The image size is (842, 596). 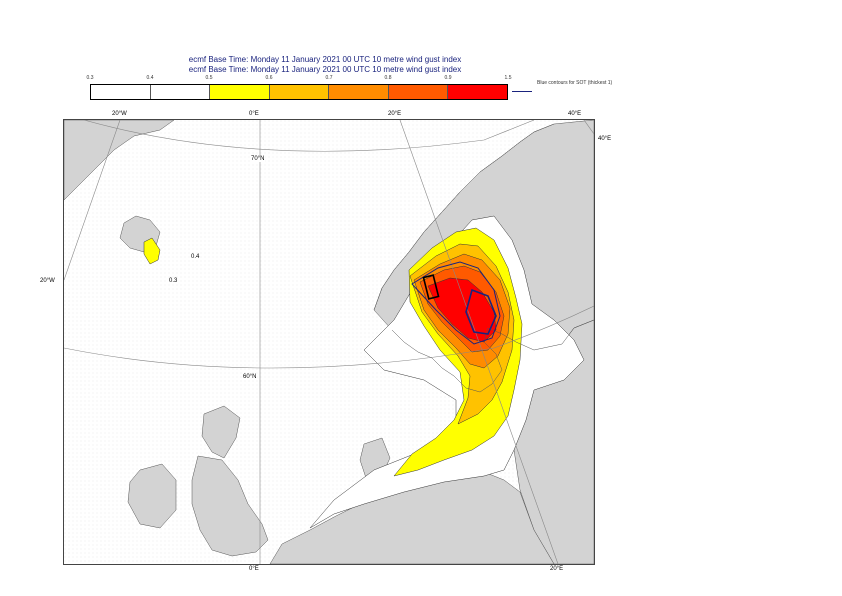 I want to click on color-legend-bar, so click(x=299, y=92).